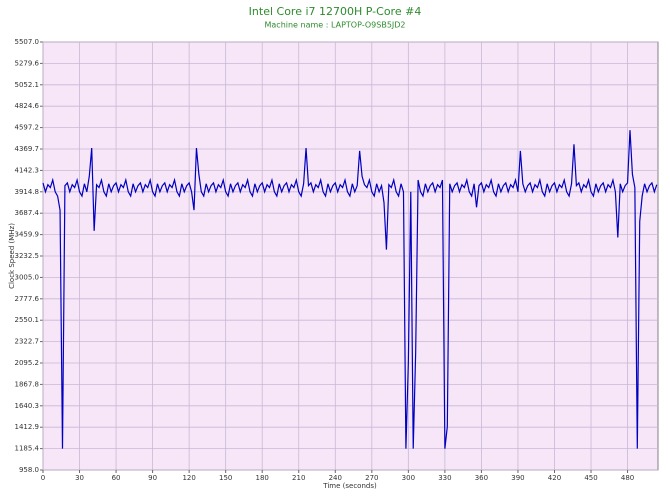 Image resolution: width=670 pixels, height=502 pixels. Describe the element at coordinates (116, 478) in the screenshot. I see `x-tick-label: 60` at that location.